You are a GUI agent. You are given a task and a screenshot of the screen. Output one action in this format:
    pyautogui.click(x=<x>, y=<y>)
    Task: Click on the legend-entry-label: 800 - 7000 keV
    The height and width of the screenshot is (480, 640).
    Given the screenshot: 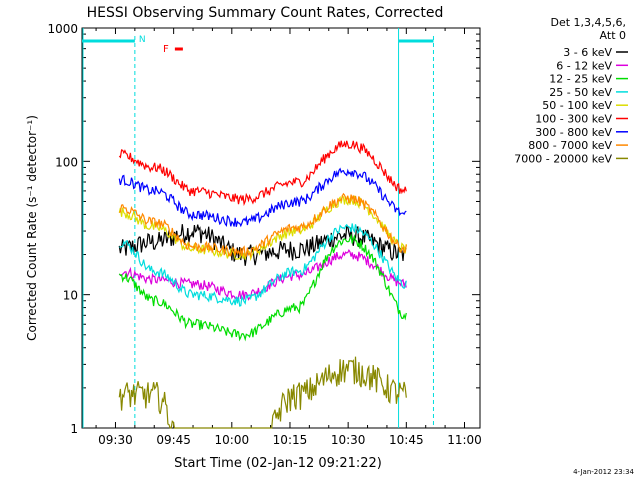 What is the action you would take?
    pyautogui.click(x=570, y=145)
    